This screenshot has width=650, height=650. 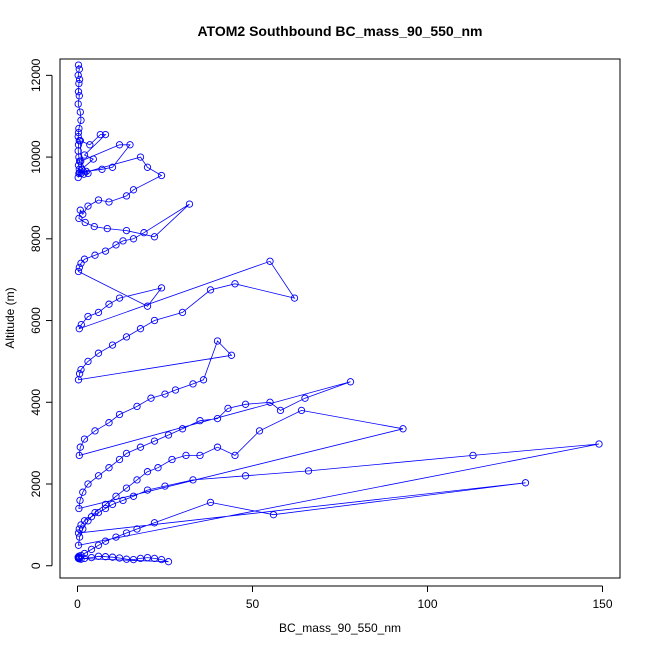 What do you see at coordinates (36, 157) in the screenshot?
I see `y-tick-label: 10000` at bounding box center [36, 157].